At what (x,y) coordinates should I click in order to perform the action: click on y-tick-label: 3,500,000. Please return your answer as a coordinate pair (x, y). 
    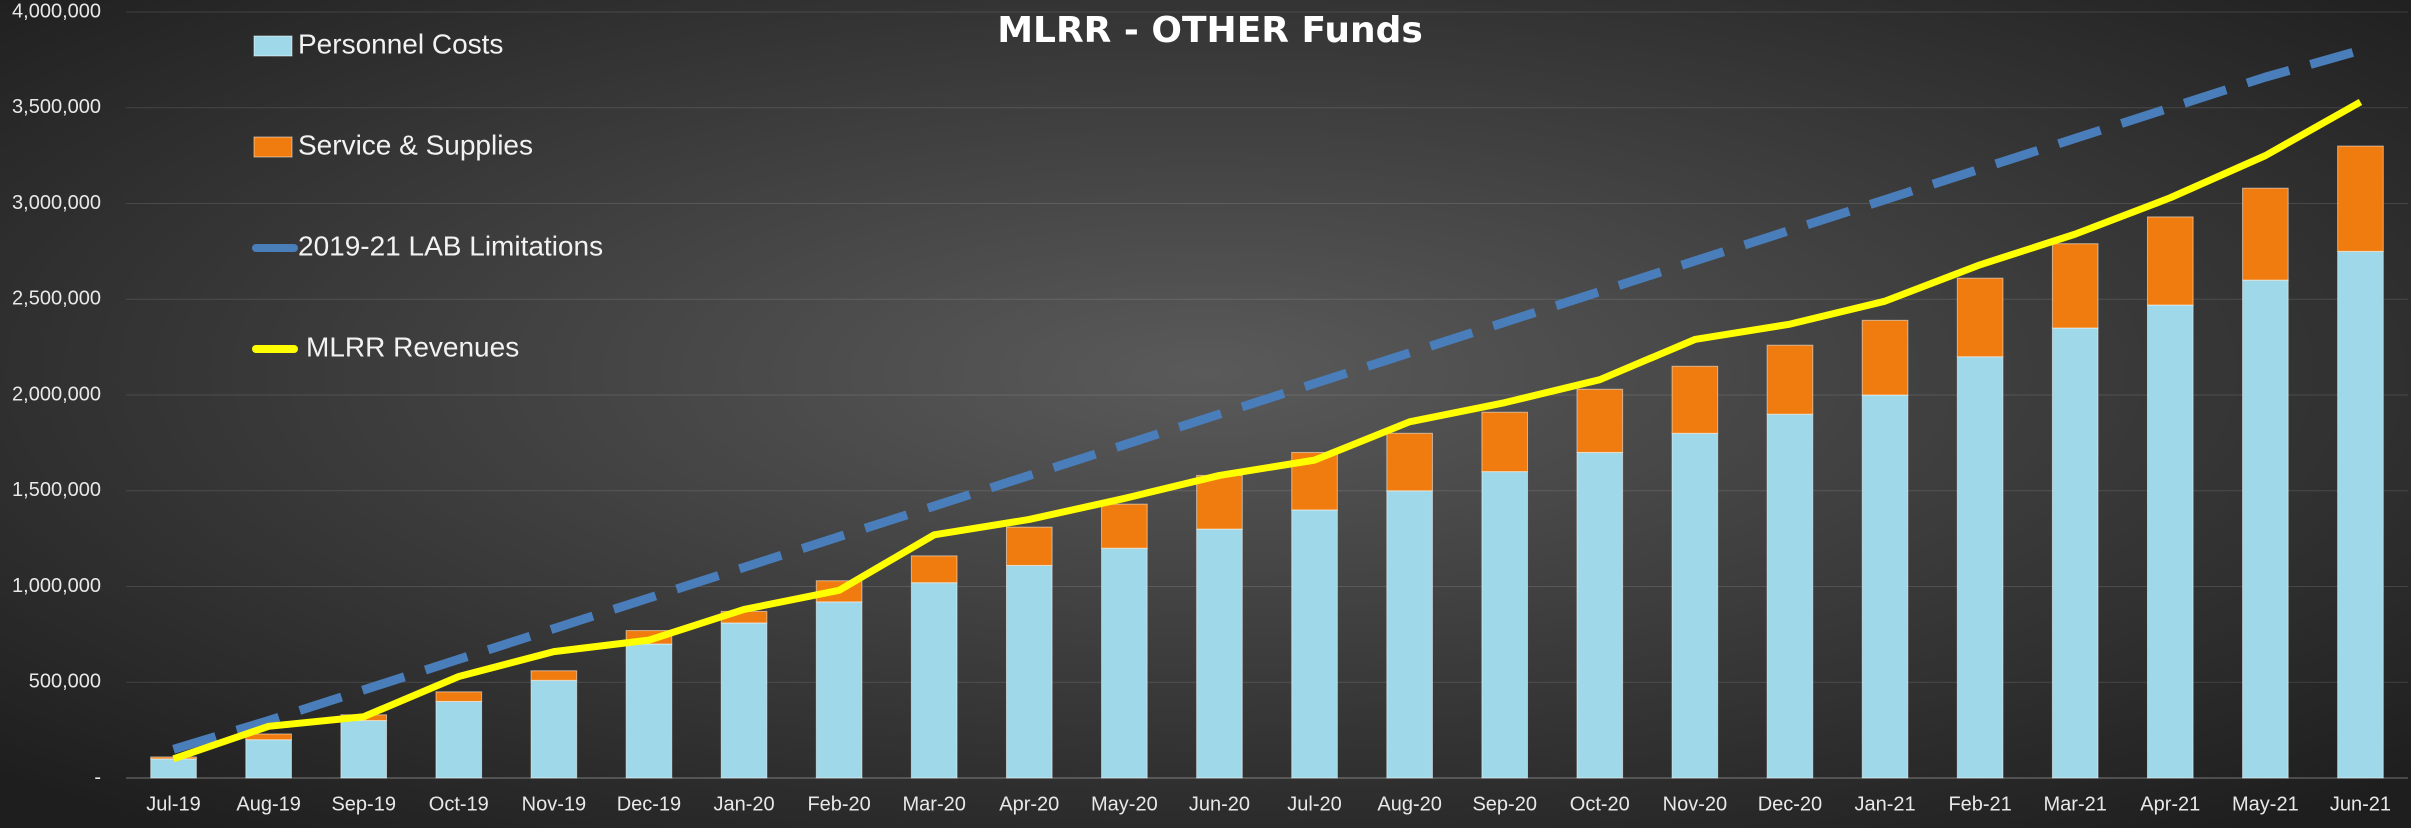
    Looking at the image, I should click on (56, 107).